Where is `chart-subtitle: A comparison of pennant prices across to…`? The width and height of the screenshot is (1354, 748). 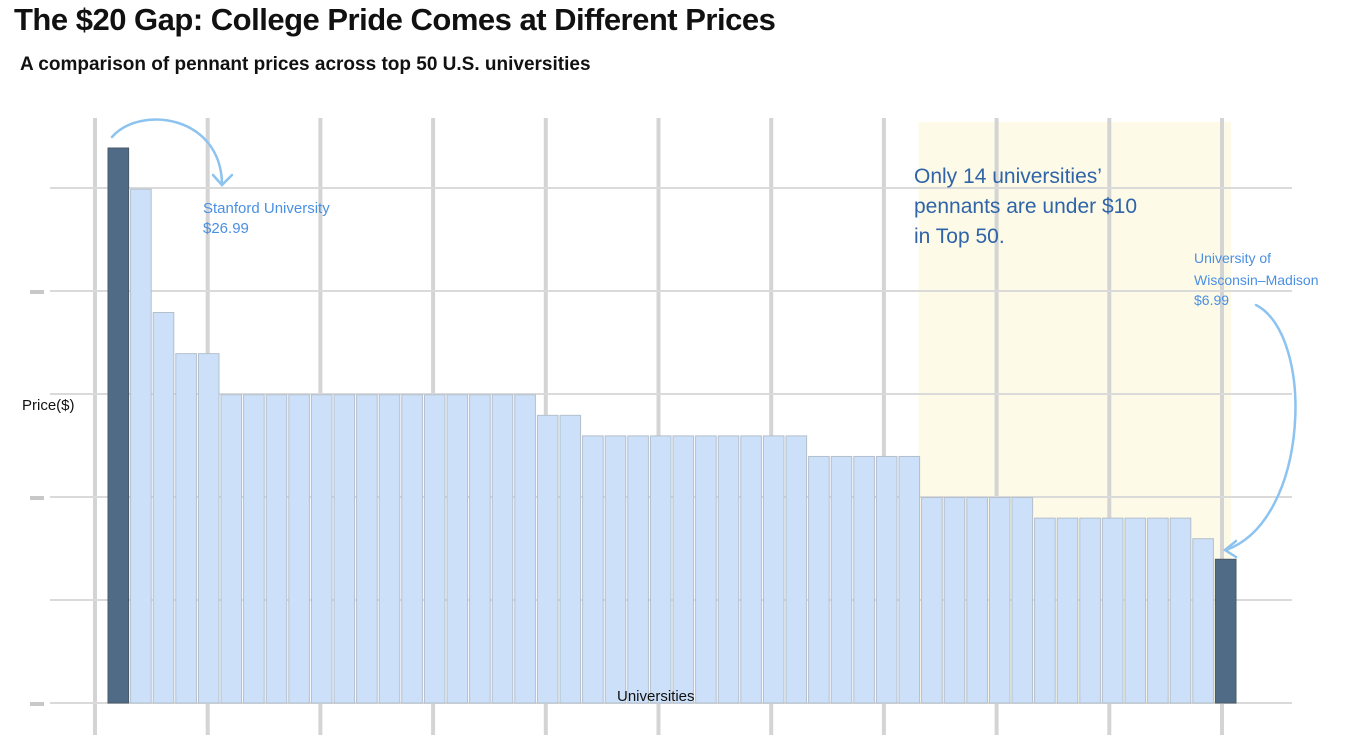 chart-subtitle: A comparison of pennant prices across to… is located at coordinates (305, 64).